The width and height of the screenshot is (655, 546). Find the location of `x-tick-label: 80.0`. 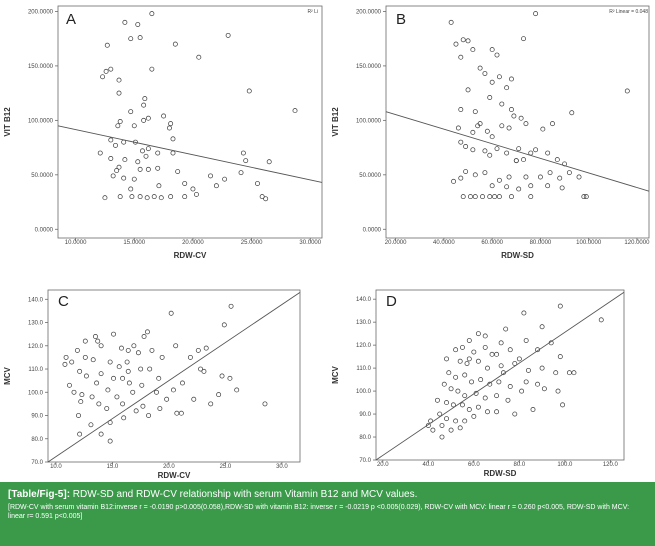

x-tick-label: 80.0 is located at coordinates (519, 465).